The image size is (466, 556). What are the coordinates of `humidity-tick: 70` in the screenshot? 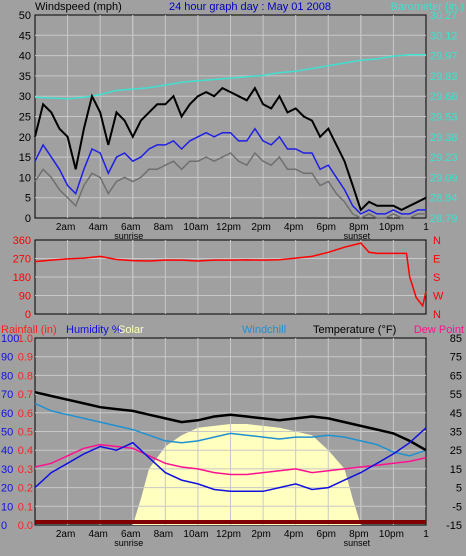 It's located at (7, 395).